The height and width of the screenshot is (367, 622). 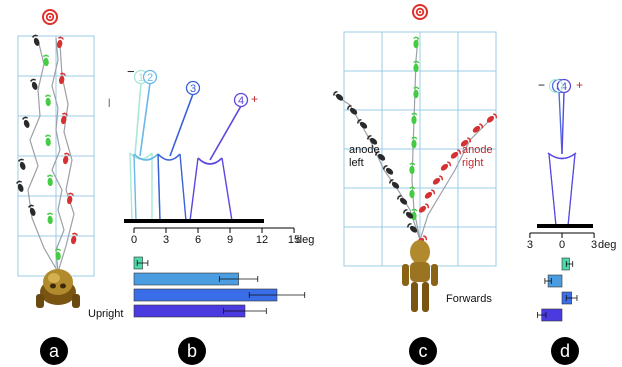 I want to click on stick-figure: 2, so click(x=147, y=145).